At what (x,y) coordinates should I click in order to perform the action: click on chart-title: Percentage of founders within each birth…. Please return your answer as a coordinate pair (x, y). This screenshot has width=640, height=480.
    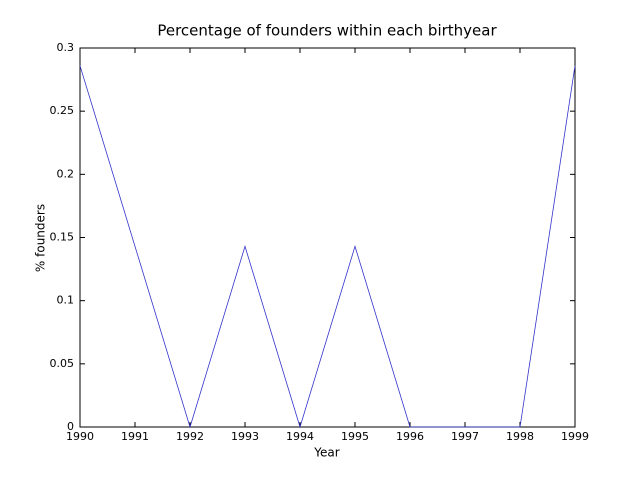
    Looking at the image, I should click on (327, 31).